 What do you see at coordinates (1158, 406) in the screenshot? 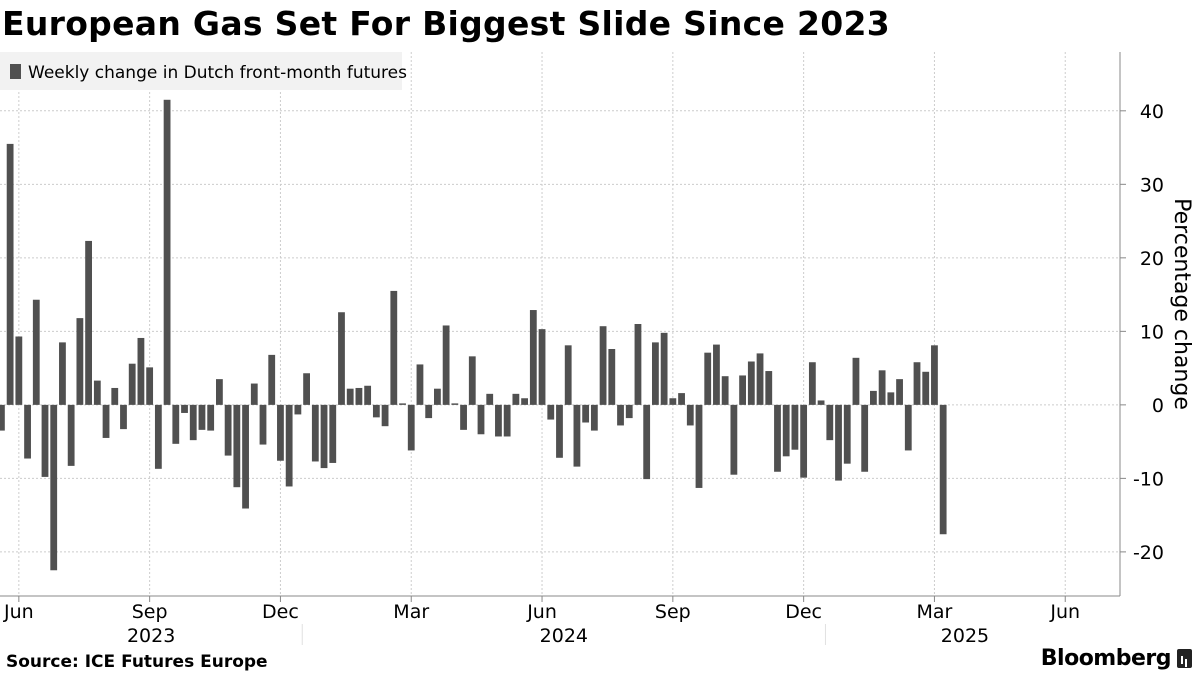
I see `y-tick-label: 0` at bounding box center [1158, 406].